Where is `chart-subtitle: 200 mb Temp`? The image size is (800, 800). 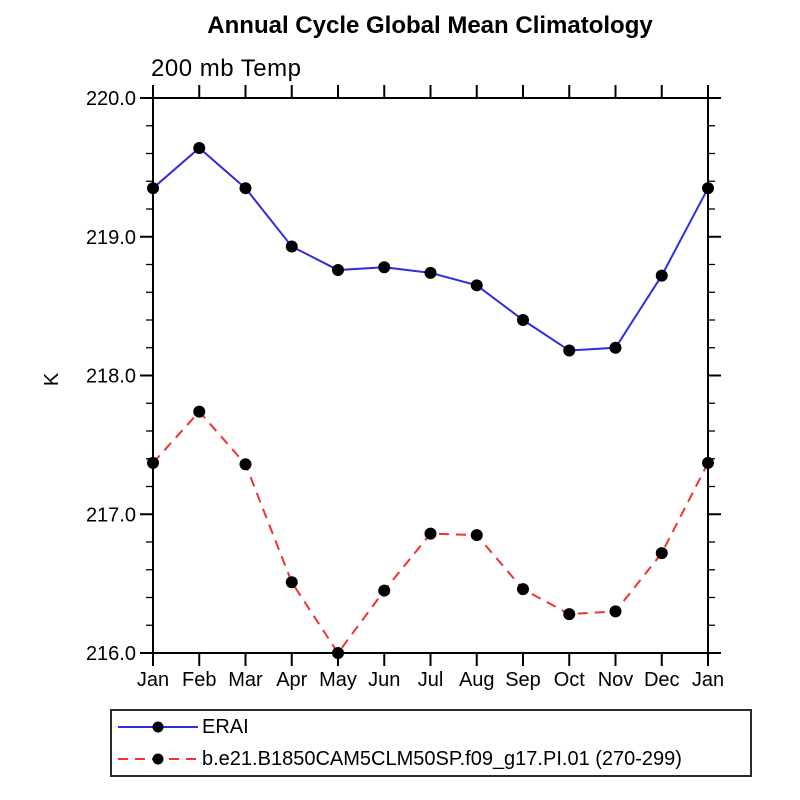
chart-subtitle: 200 mb Temp is located at coordinates (226, 68).